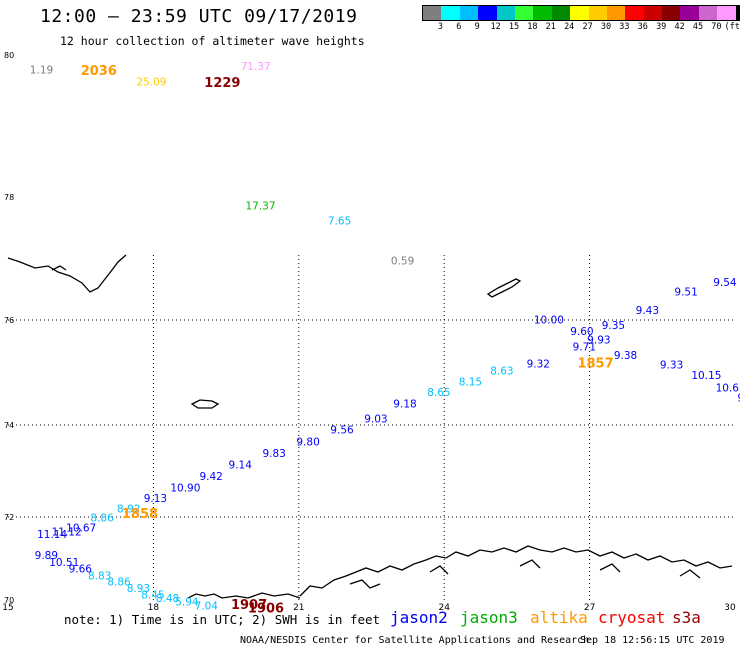 The width and height of the screenshot is (740, 650). What do you see at coordinates (550, 27) in the screenshot?
I see `colorbar-label: 21` at bounding box center [550, 27].